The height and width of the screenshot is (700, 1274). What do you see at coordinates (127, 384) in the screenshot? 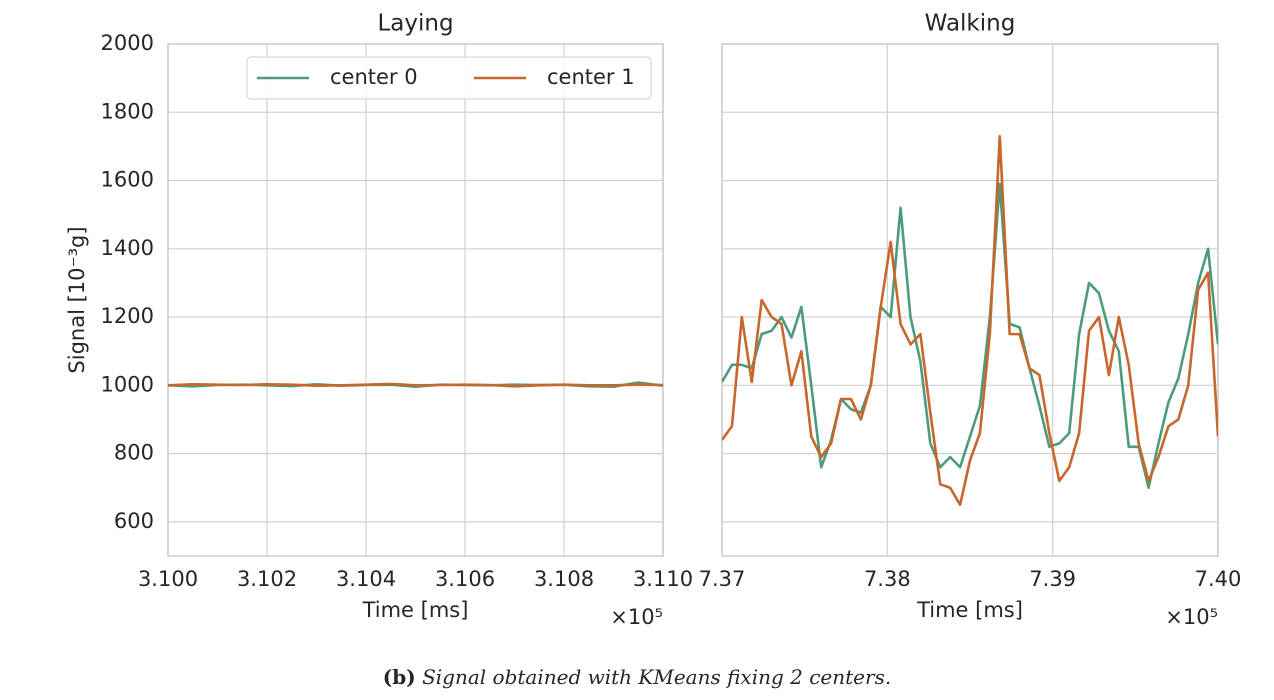
I see `y-tick-label: 1000` at bounding box center [127, 384].